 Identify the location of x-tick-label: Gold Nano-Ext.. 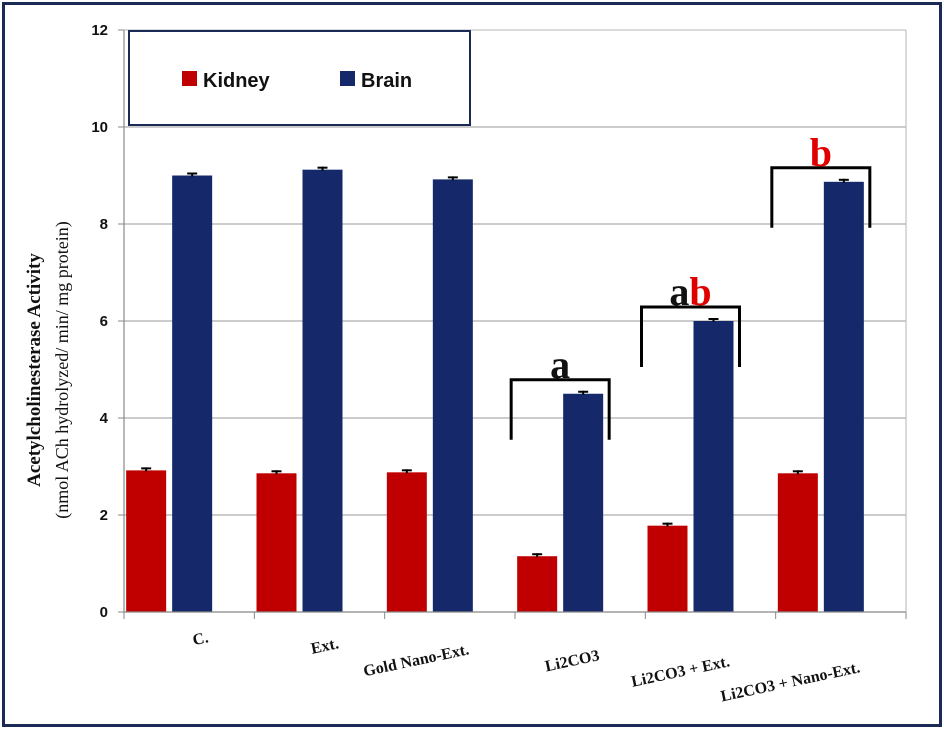
(416, 660).